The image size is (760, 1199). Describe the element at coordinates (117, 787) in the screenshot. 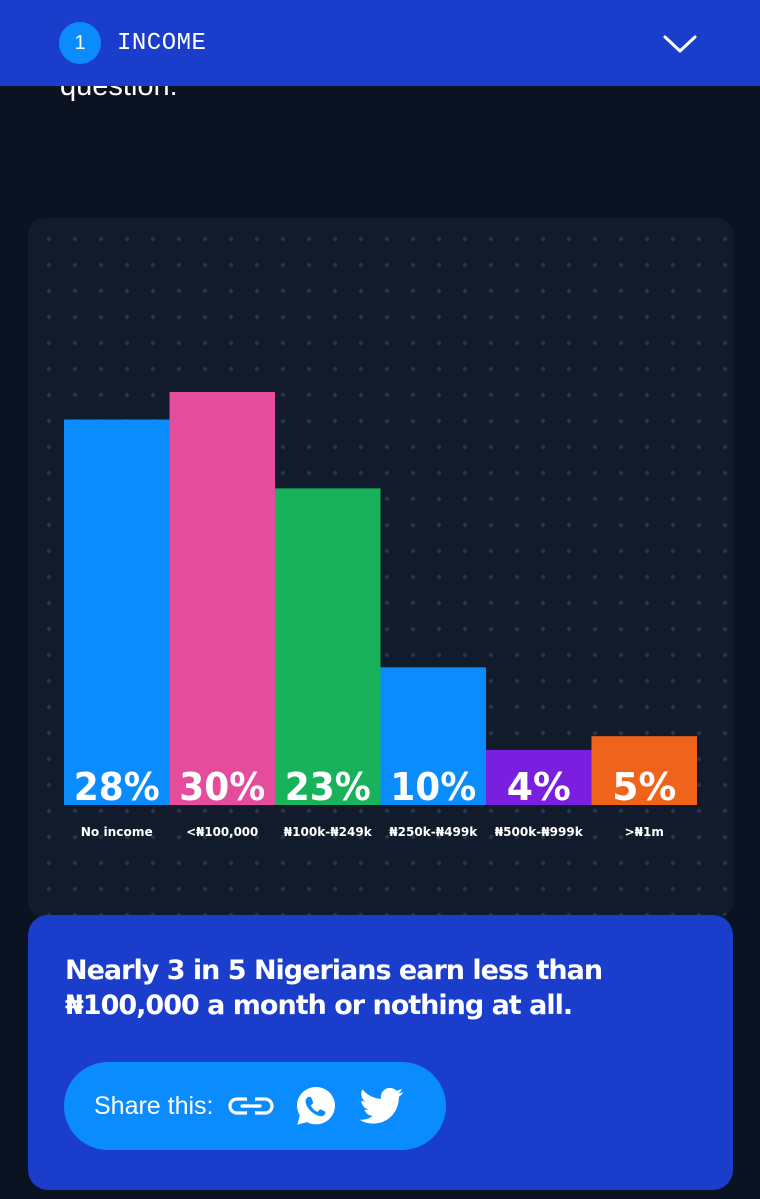

I see `bar-value-label: 28%` at that location.